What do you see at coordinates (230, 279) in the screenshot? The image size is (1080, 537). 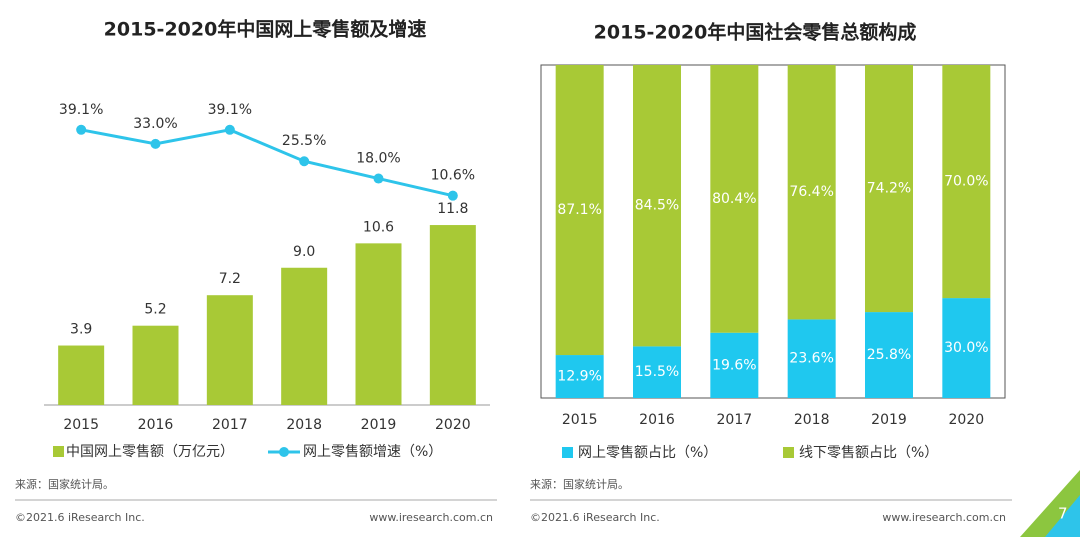 I see `value-label: 7.2` at bounding box center [230, 279].